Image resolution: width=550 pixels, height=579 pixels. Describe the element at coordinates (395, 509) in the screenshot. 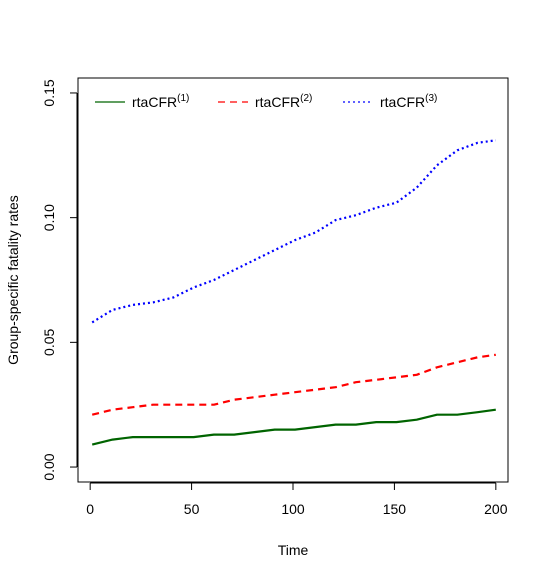

I see `x-tick-label: 150` at that location.